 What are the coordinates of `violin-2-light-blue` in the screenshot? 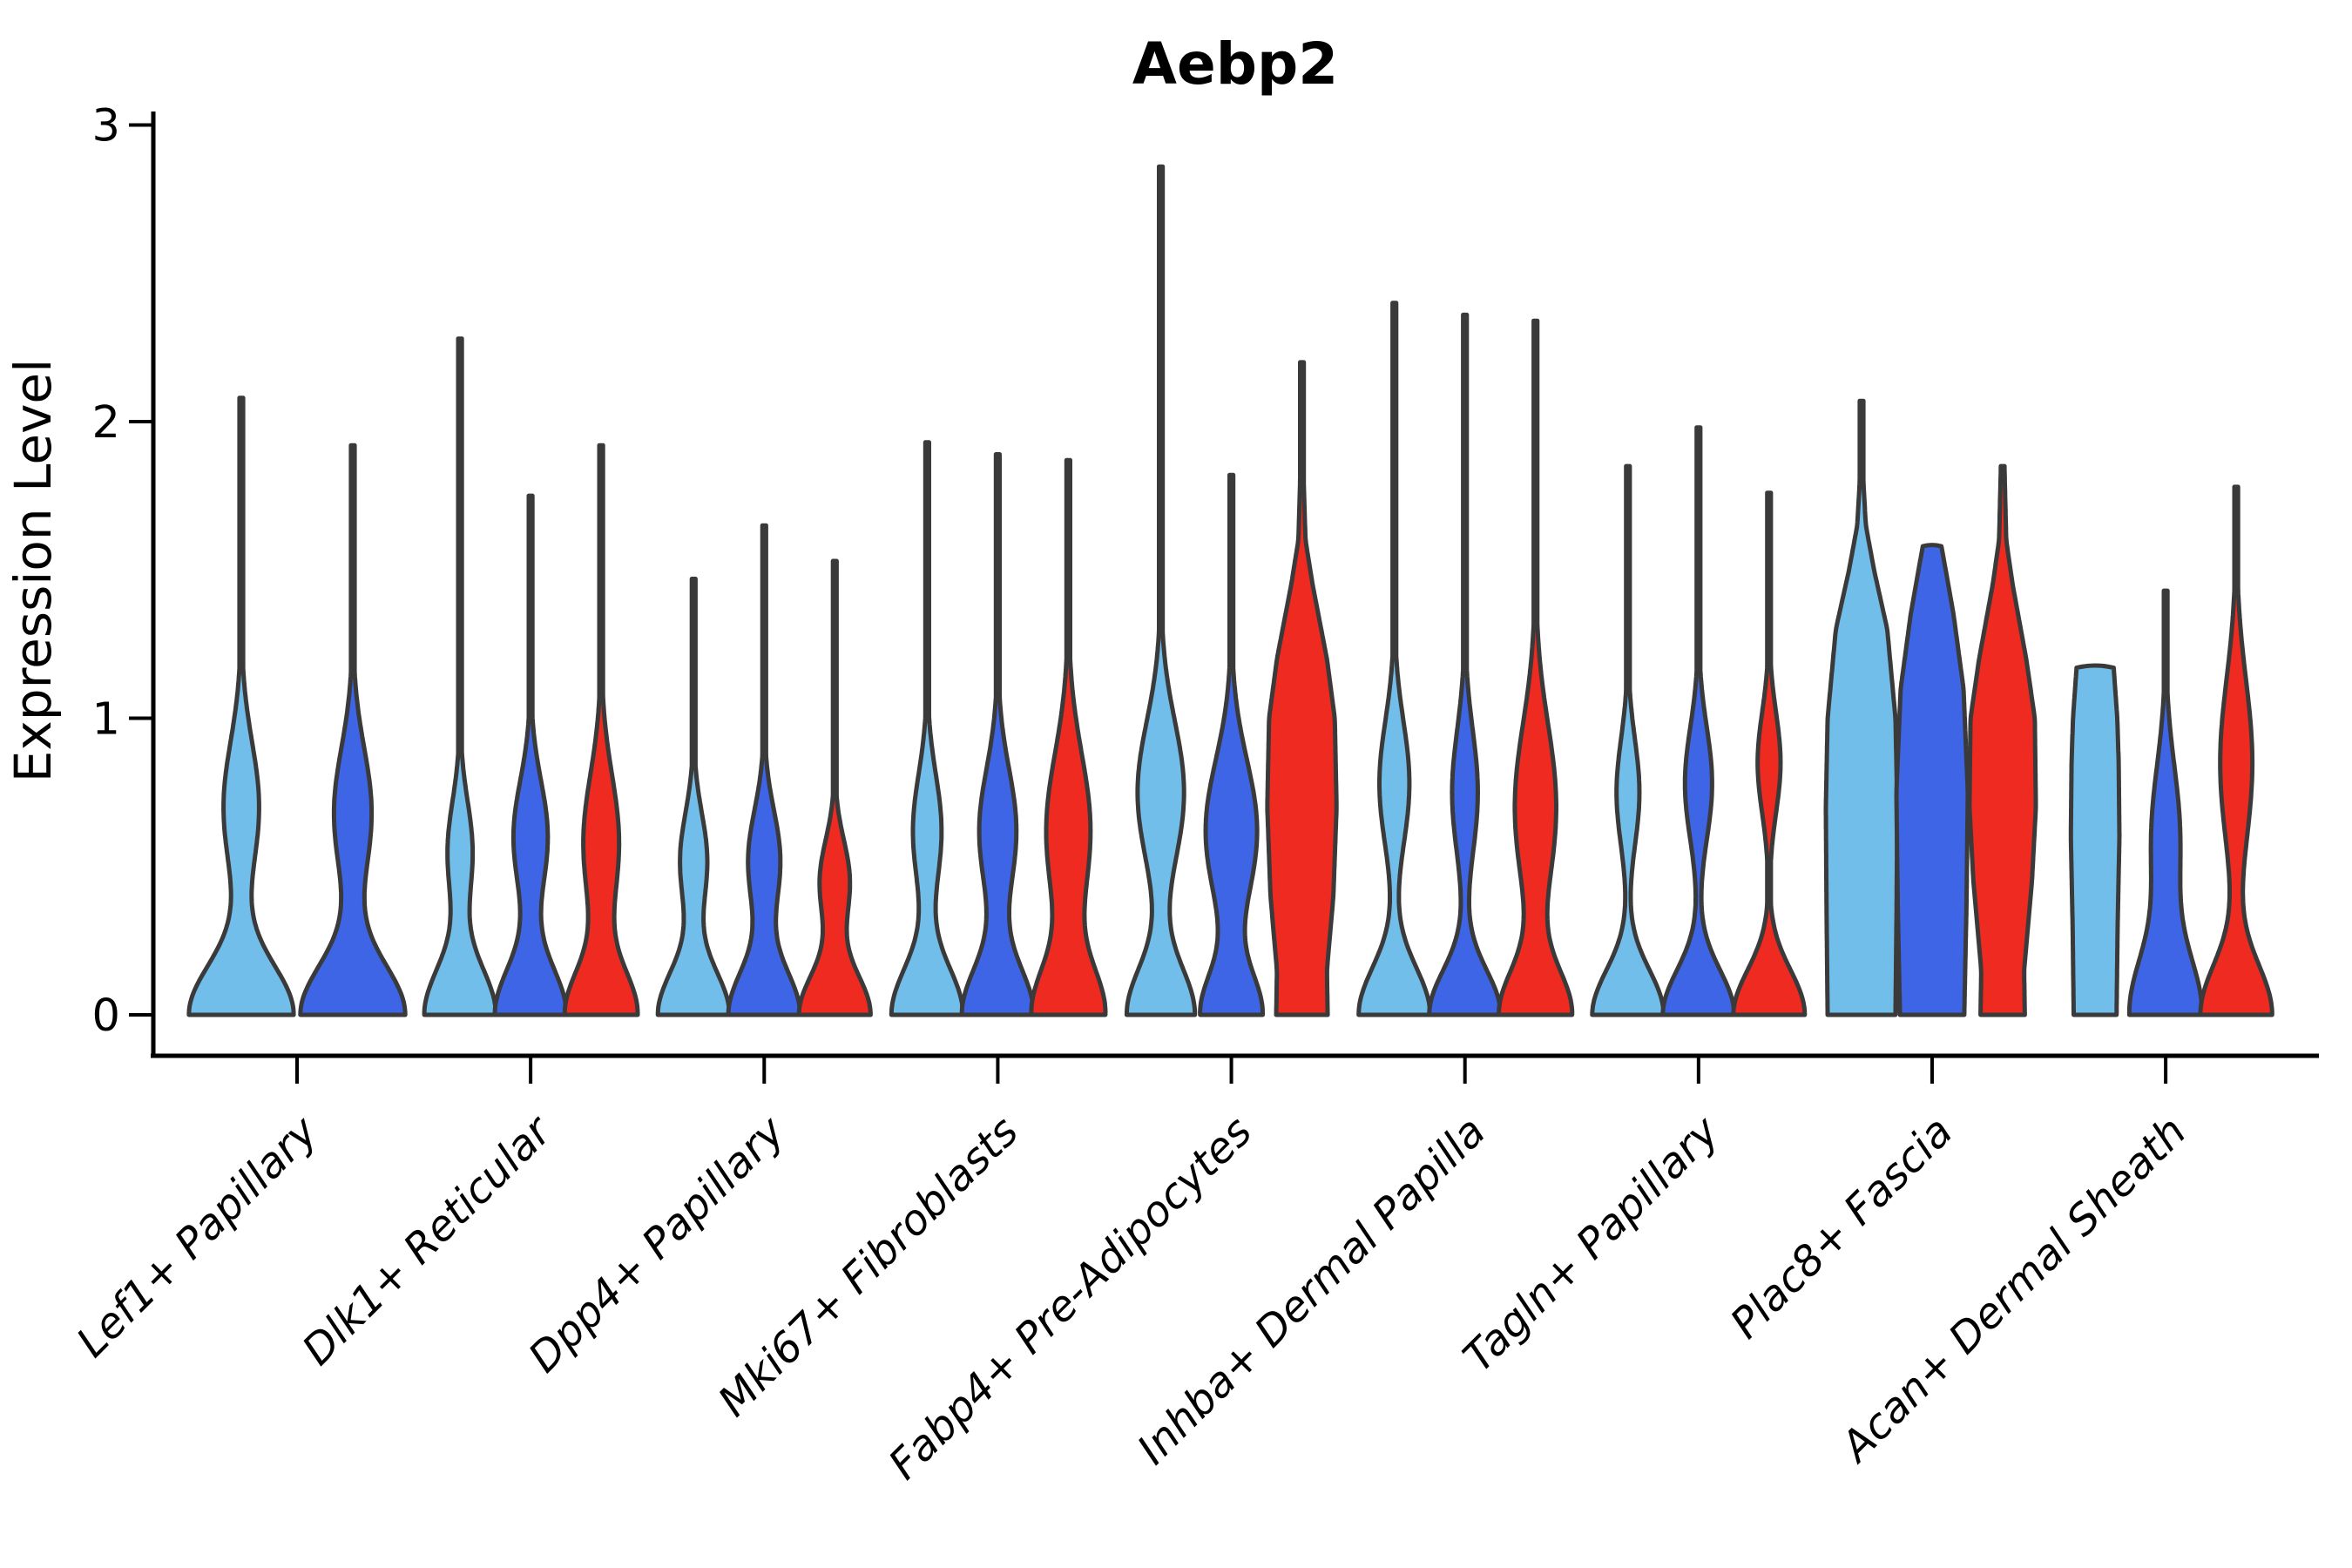 It's located at (693, 797).